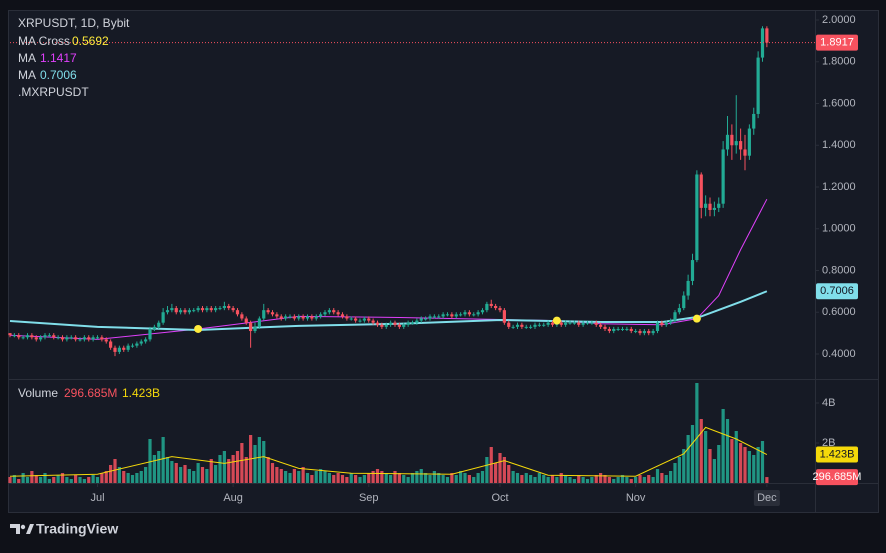 The width and height of the screenshot is (886, 553). What do you see at coordinates (388, 451) in the screenshot?
I see `volume-ma-line` at bounding box center [388, 451].